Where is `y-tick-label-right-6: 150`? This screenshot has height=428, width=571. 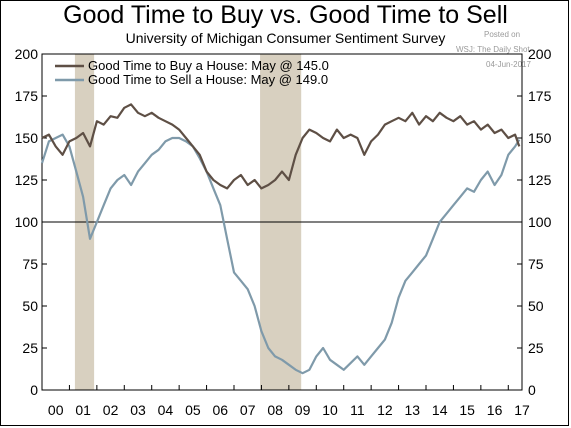 y-tick-label-right-6: 150 is located at coordinates (540, 138).